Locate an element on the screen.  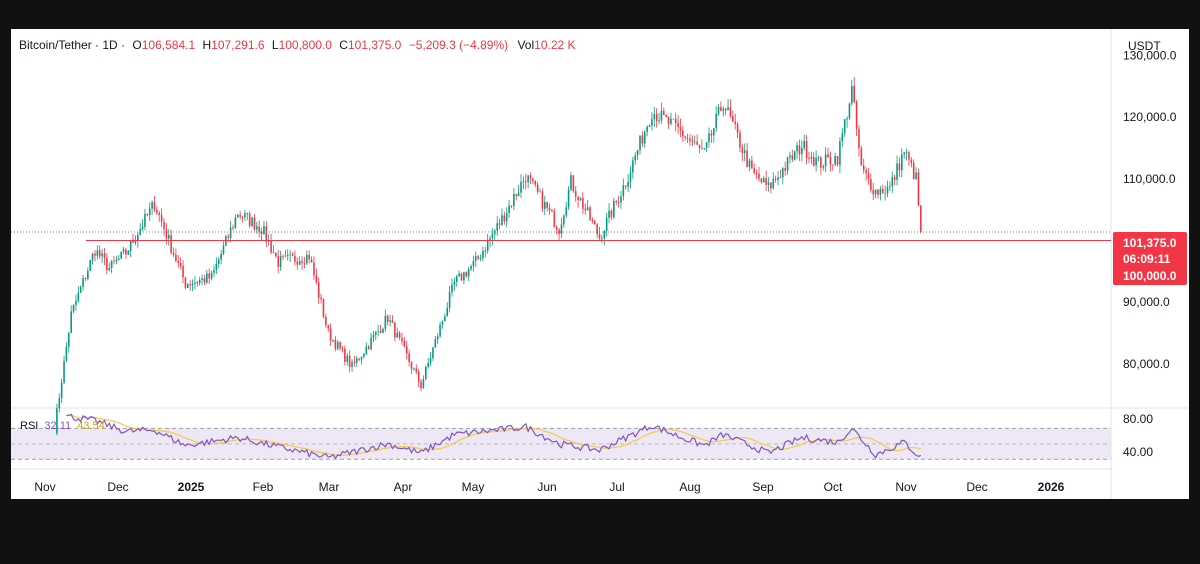
price-tick-label: 80,000.0 is located at coordinates (1146, 364).